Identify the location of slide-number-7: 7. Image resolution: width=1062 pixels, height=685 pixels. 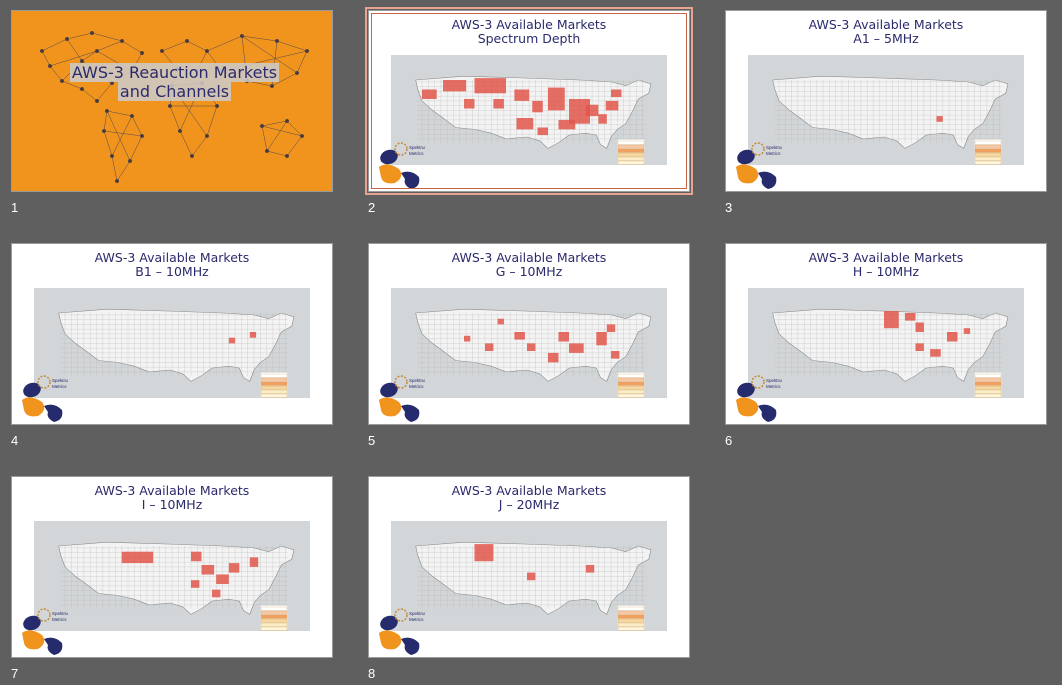
(15, 673).